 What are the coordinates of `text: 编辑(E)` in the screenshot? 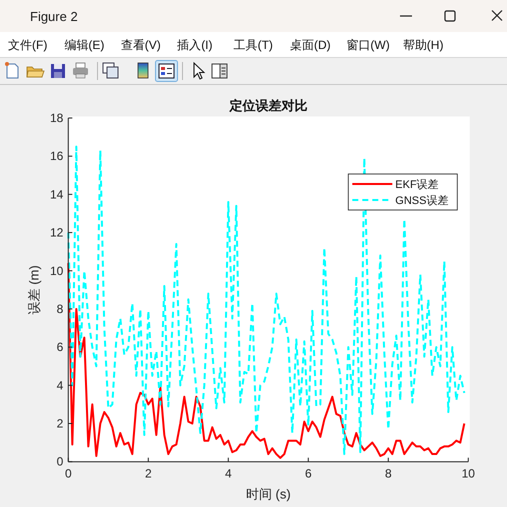 It's located at (84, 45).